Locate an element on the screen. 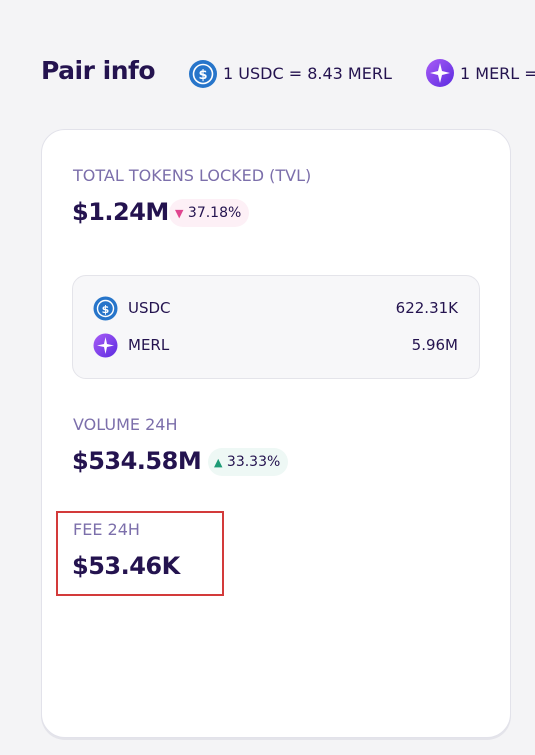 The width and height of the screenshot is (535, 755). token-amount: 622.31K is located at coordinates (426, 308).